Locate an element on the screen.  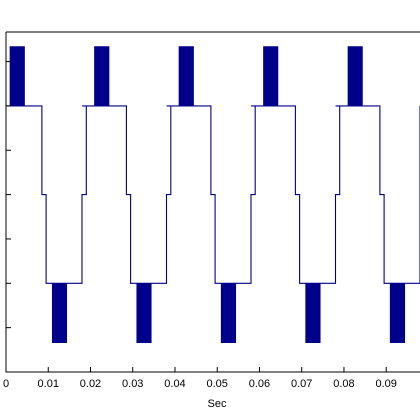
x-tick-label: 0.01 is located at coordinates (48, 384).